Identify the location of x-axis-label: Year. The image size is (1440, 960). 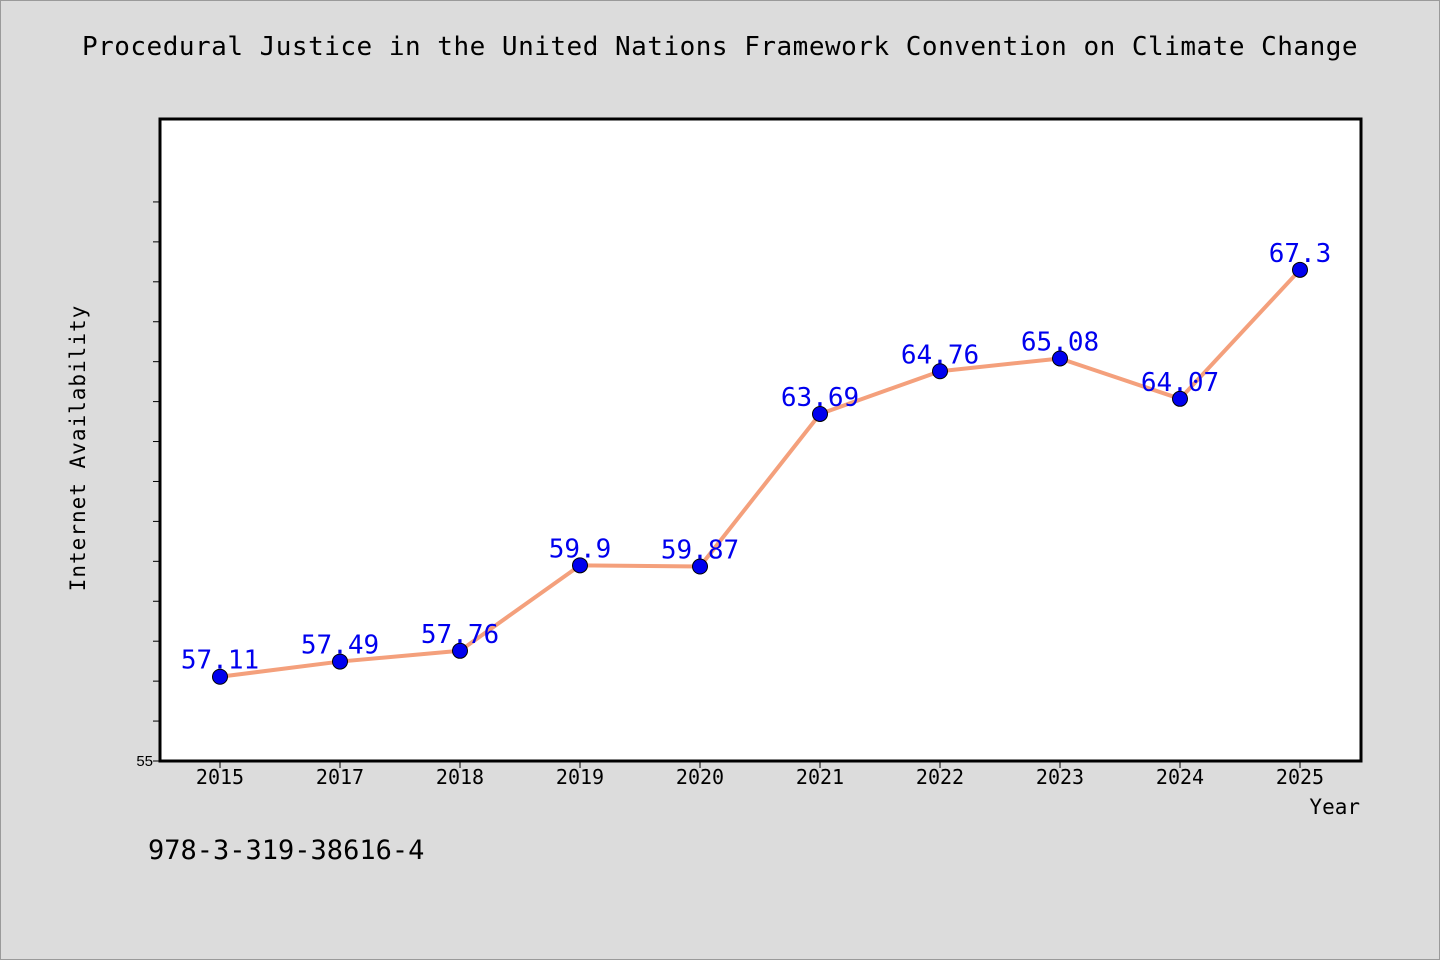
(1334, 807).